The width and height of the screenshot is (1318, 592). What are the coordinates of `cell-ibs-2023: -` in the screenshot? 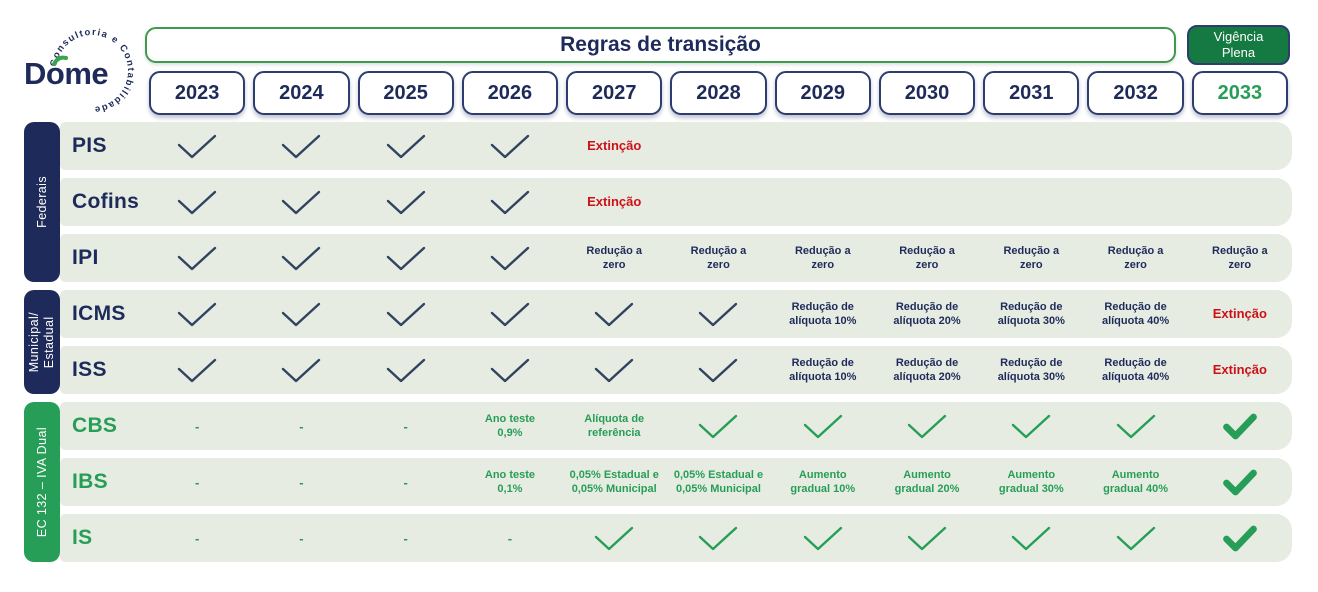 It's located at (197, 482).